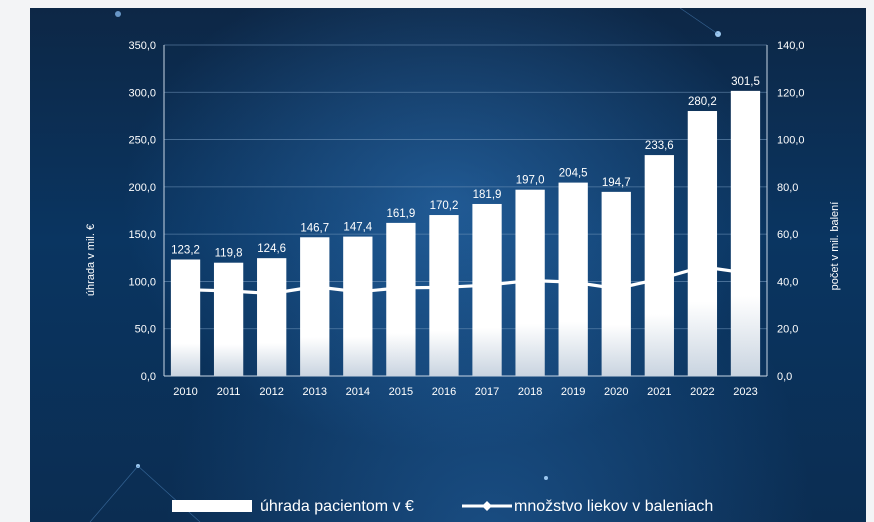 The image size is (874, 522). Describe the element at coordinates (702, 102) in the screenshot. I see `bar-value-label: 280,2` at that location.